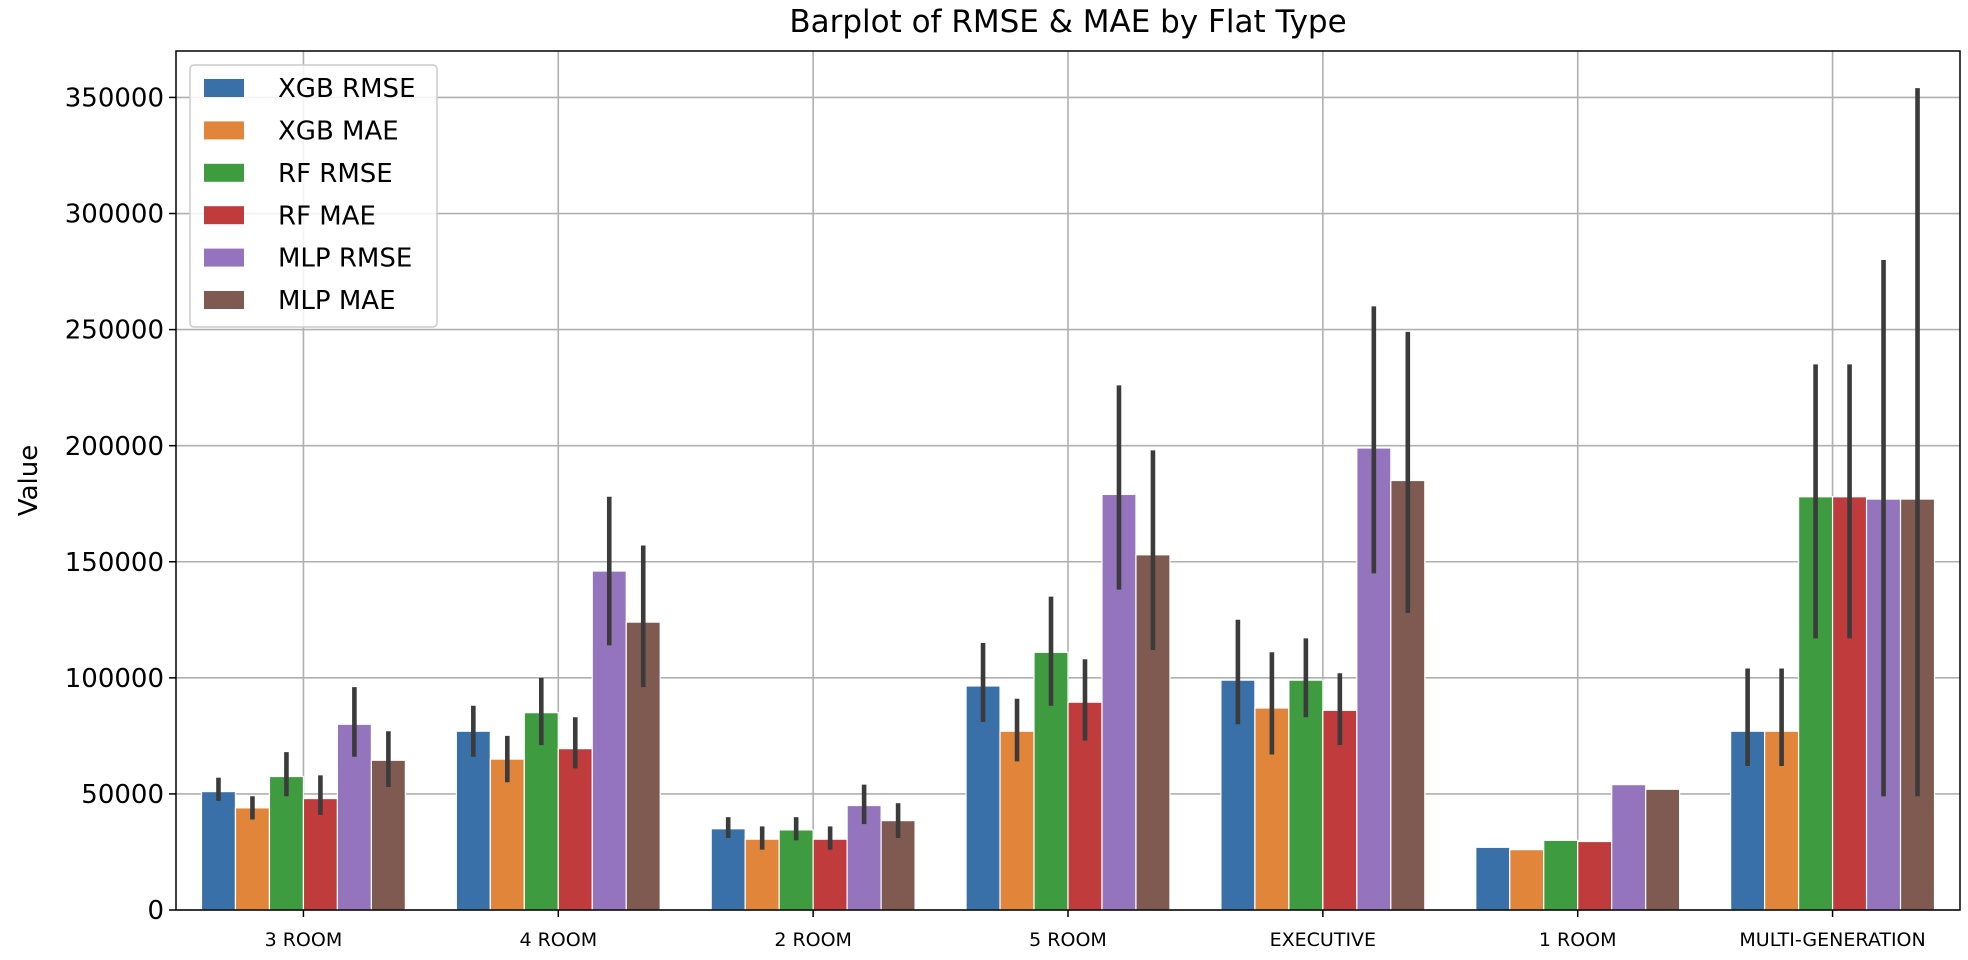 The width and height of the screenshot is (1968, 960). Describe the element at coordinates (155, 911) in the screenshot. I see `y-tick-label: 0` at that location.